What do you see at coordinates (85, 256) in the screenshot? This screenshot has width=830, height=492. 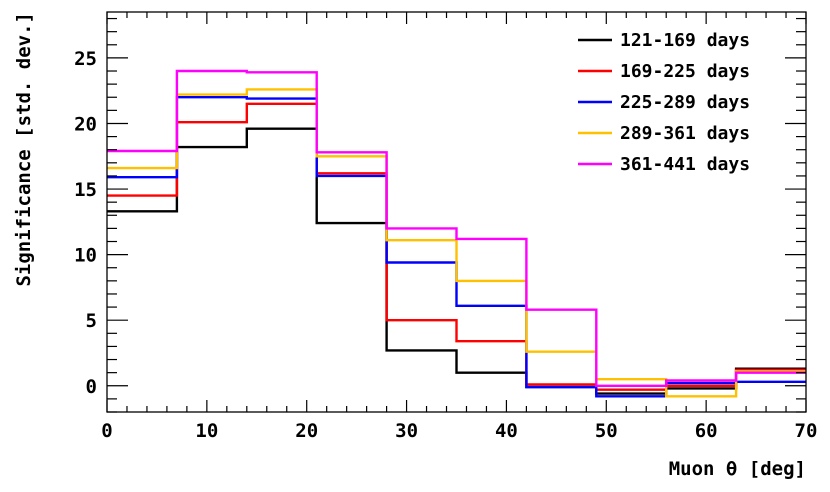 I see `y-tick-label: 10` at bounding box center [85, 256].